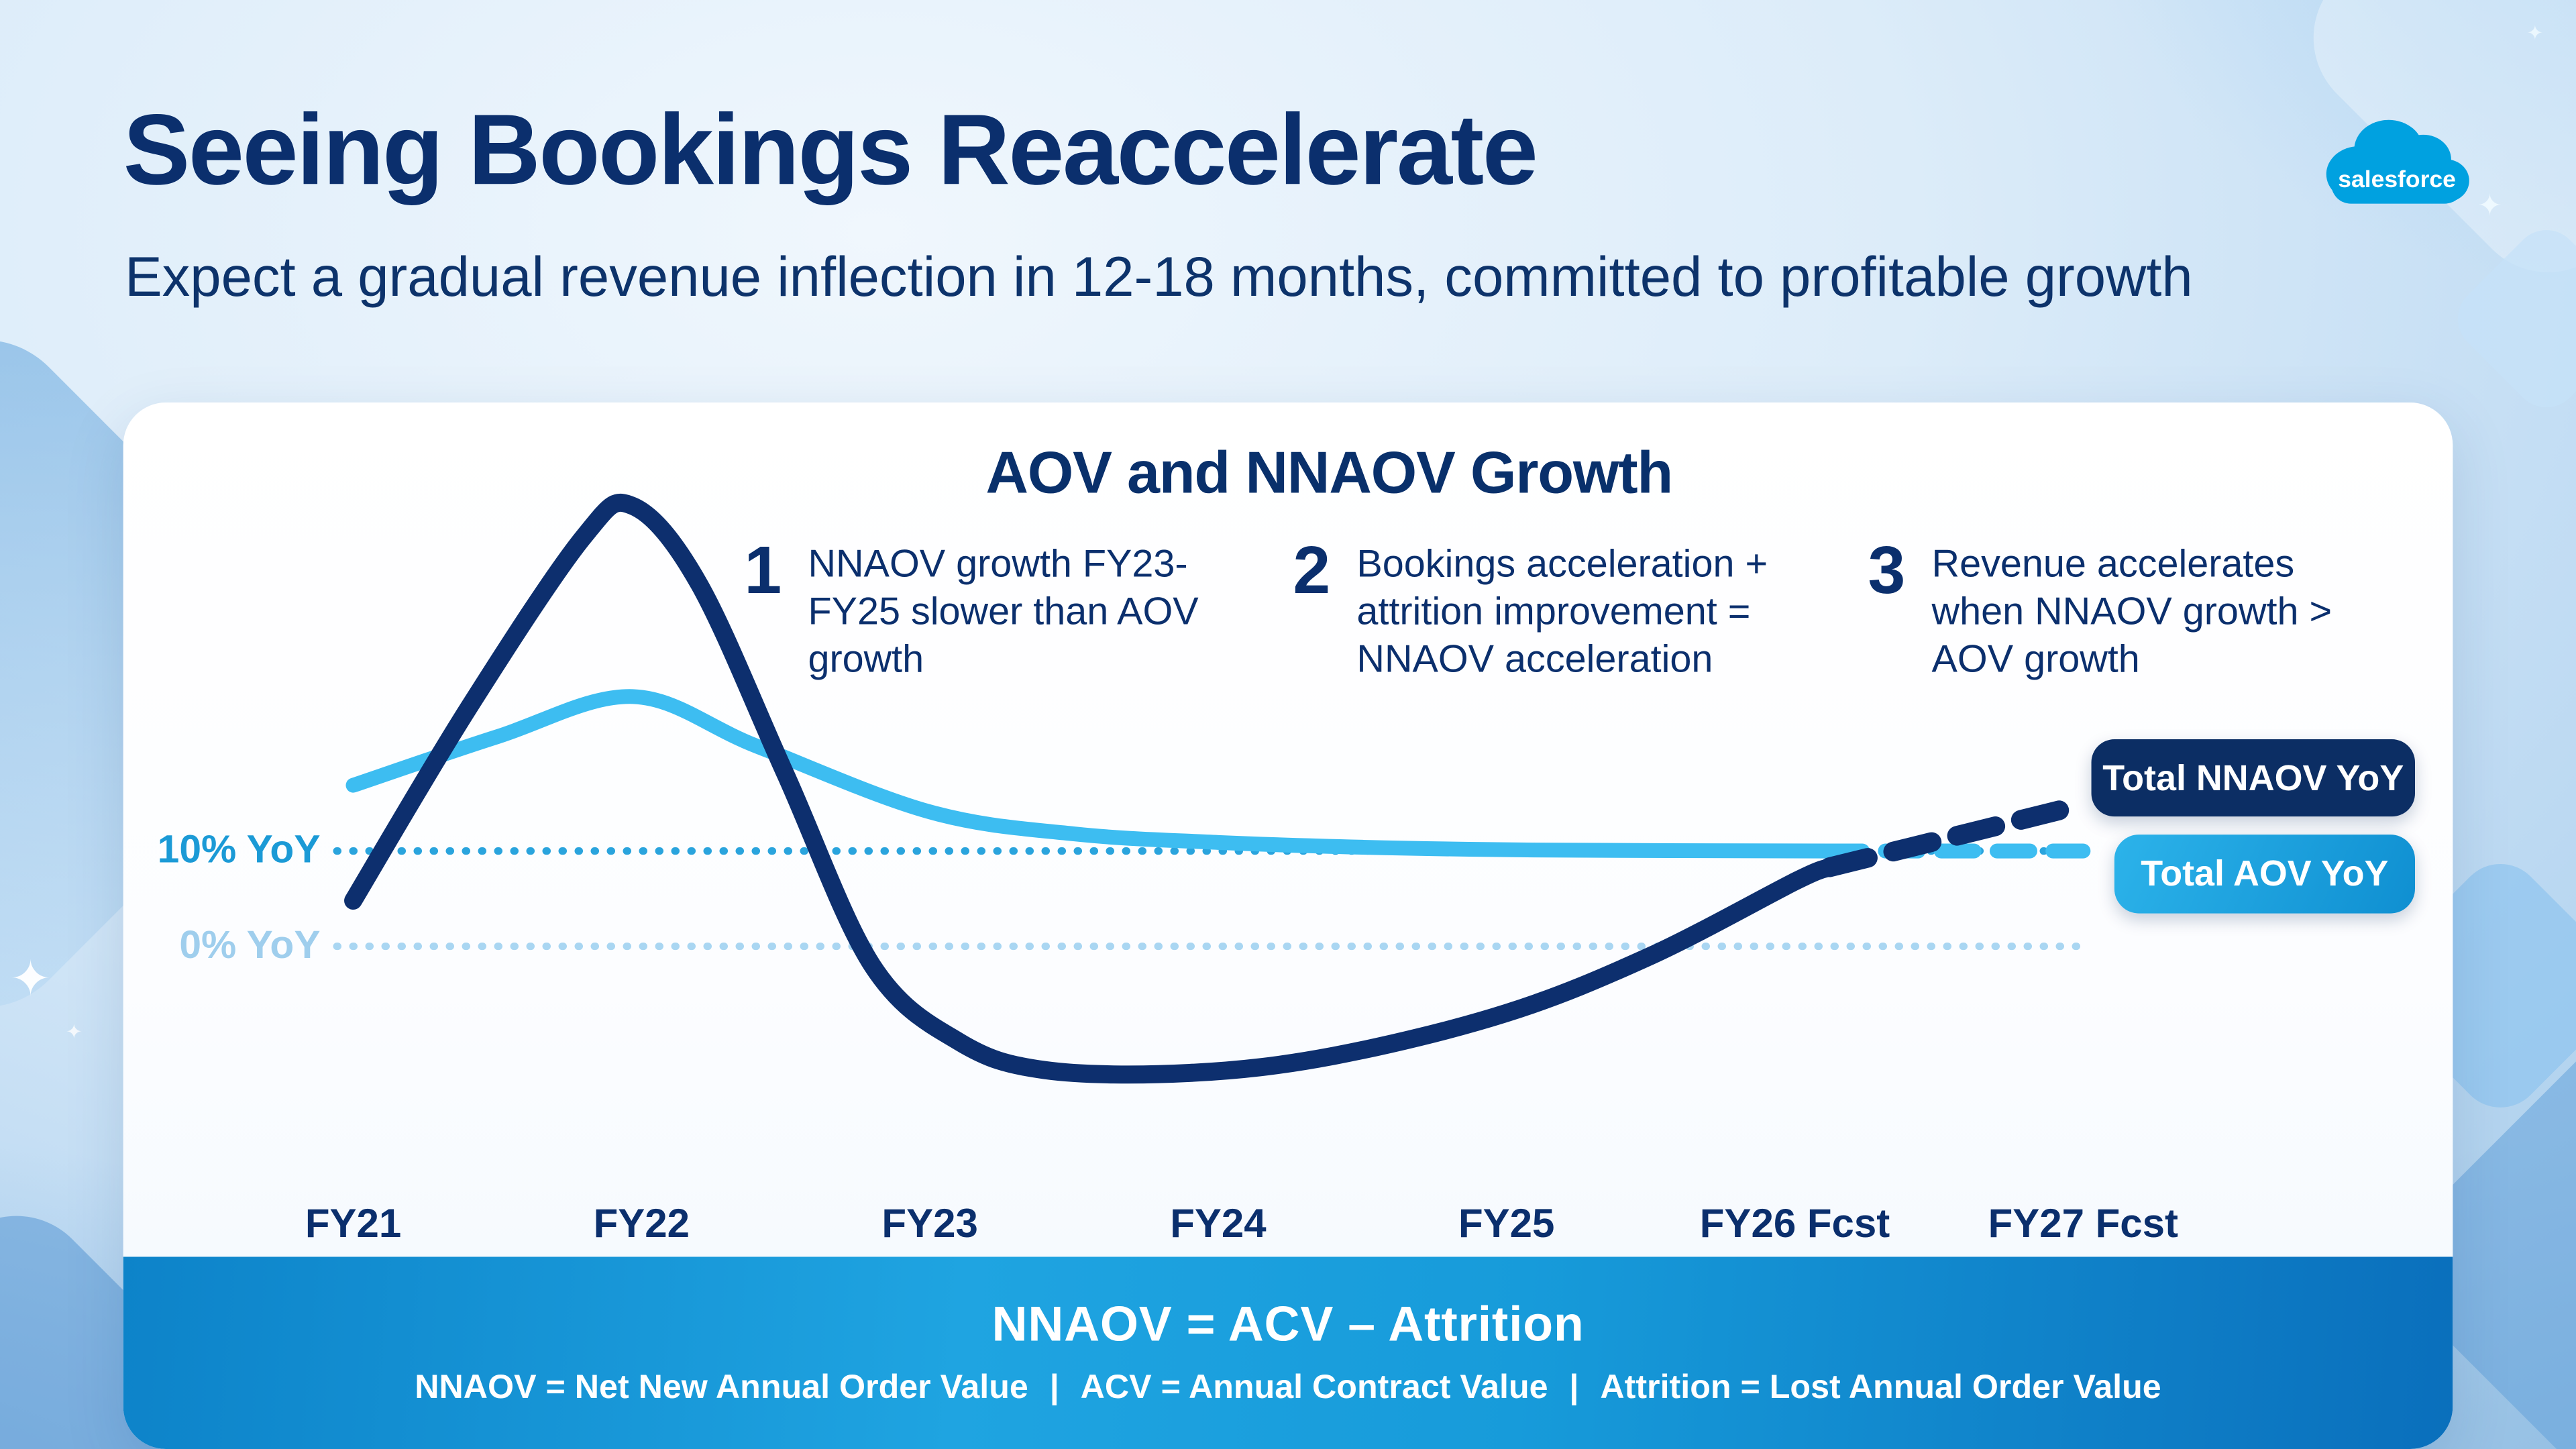 Image resolution: width=2576 pixels, height=1449 pixels. Describe the element at coordinates (1956, 835) in the screenshot. I see `nnaov-forecast-dashed-curve` at that location.